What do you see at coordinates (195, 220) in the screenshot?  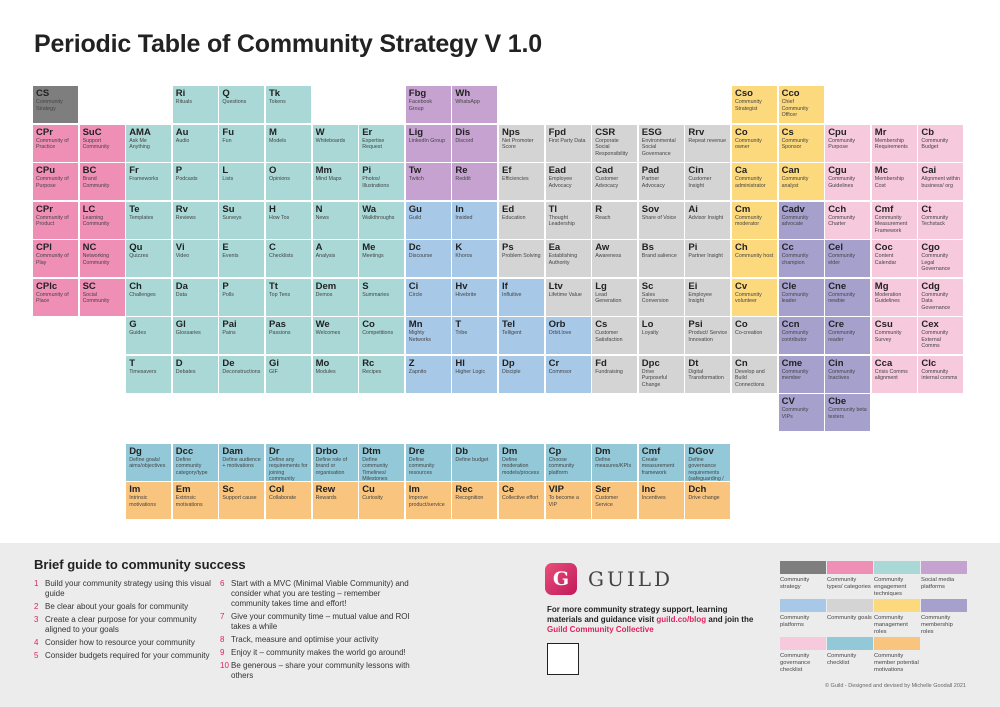 I see `element-cell: Rv Reviews` at bounding box center [195, 220].